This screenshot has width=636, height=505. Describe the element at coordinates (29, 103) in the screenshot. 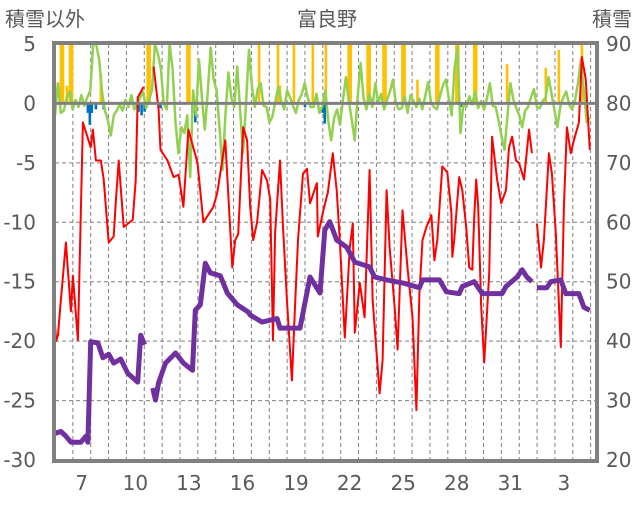

I see `left-tick-label: 0` at that location.